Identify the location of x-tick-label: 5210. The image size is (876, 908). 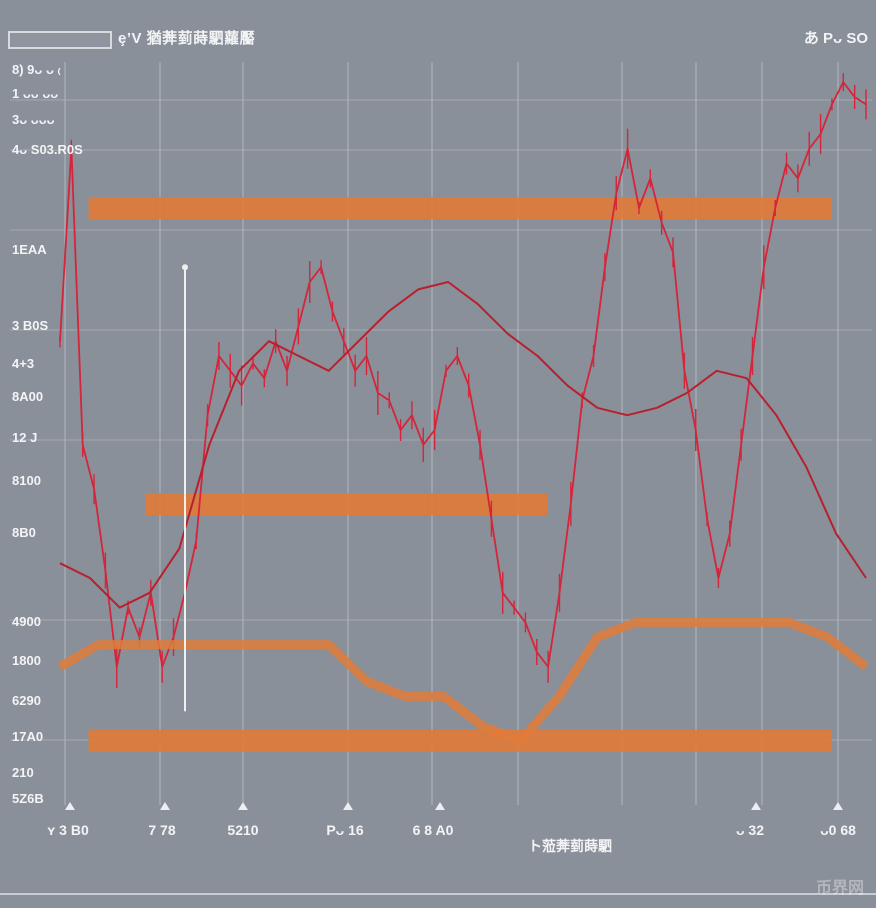
(243, 830).